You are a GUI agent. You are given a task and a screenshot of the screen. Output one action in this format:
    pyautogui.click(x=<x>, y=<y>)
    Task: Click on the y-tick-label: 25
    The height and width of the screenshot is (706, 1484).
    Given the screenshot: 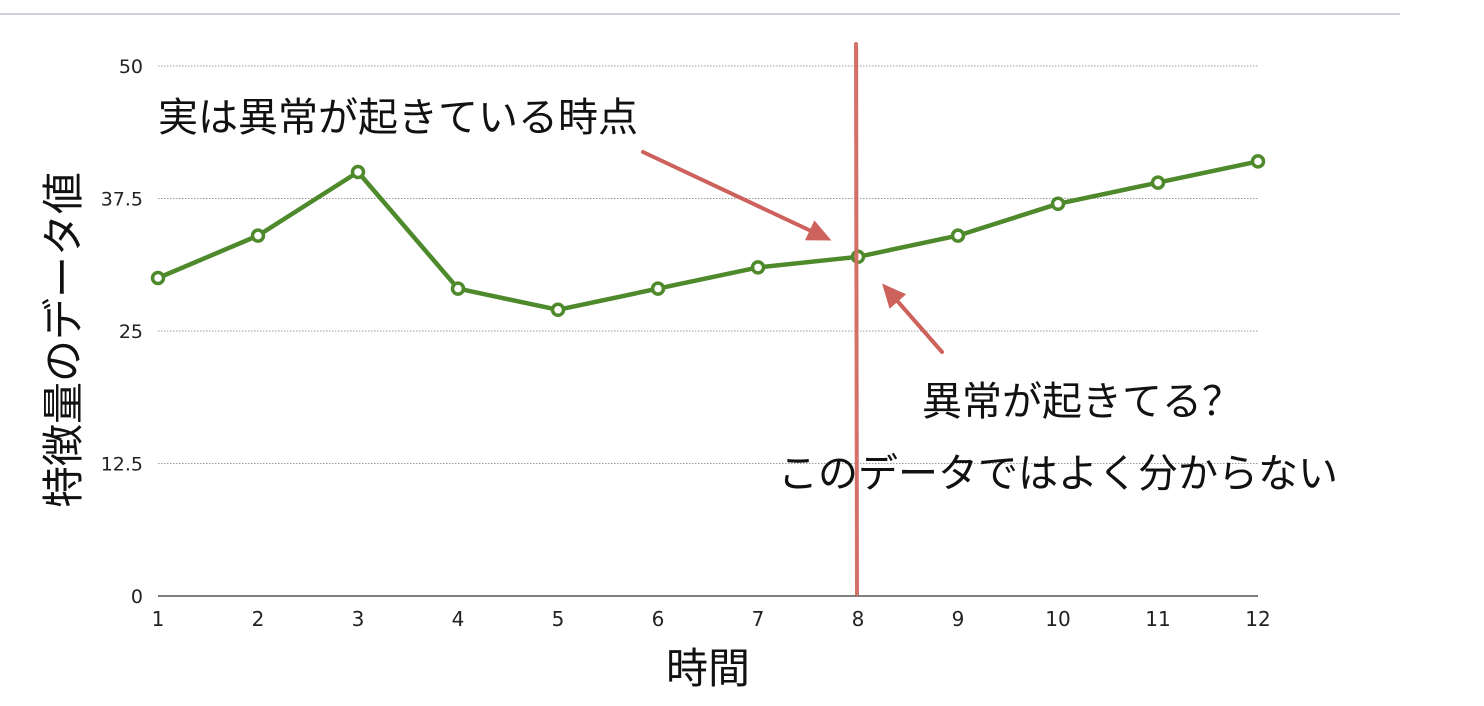 What is the action you would take?
    pyautogui.click(x=131, y=332)
    